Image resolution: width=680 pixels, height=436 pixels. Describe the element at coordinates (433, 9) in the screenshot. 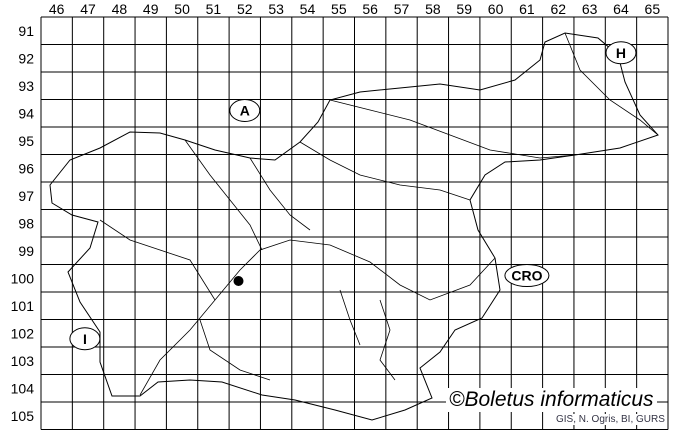

I see `column-label: 58` at that location.